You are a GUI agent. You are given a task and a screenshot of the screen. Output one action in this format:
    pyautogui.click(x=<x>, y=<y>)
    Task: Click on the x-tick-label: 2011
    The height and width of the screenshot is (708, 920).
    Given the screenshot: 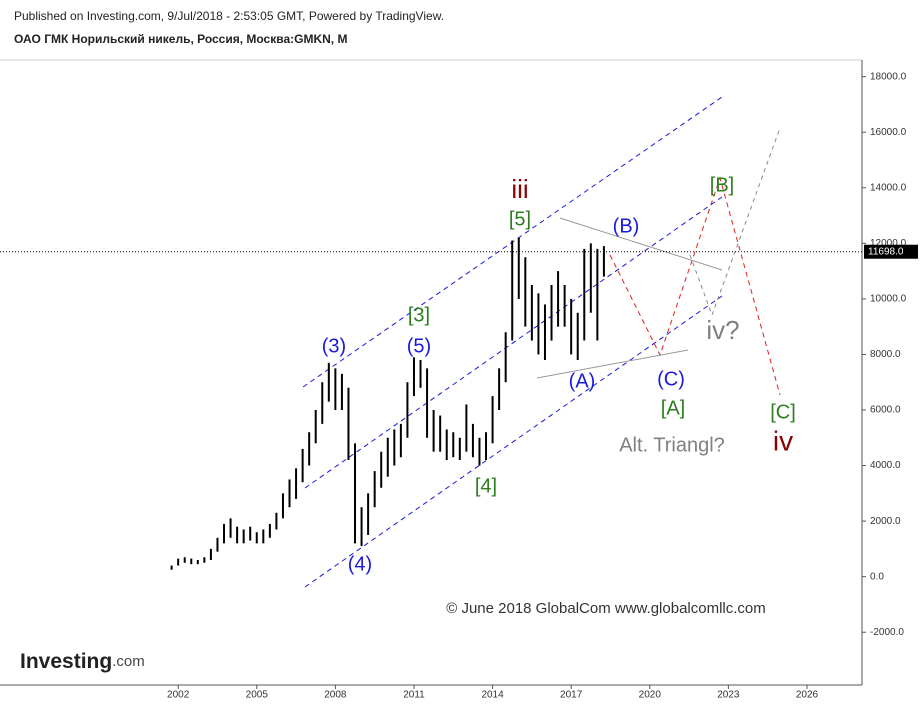 What is the action you would take?
    pyautogui.click(x=414, y=695)
    